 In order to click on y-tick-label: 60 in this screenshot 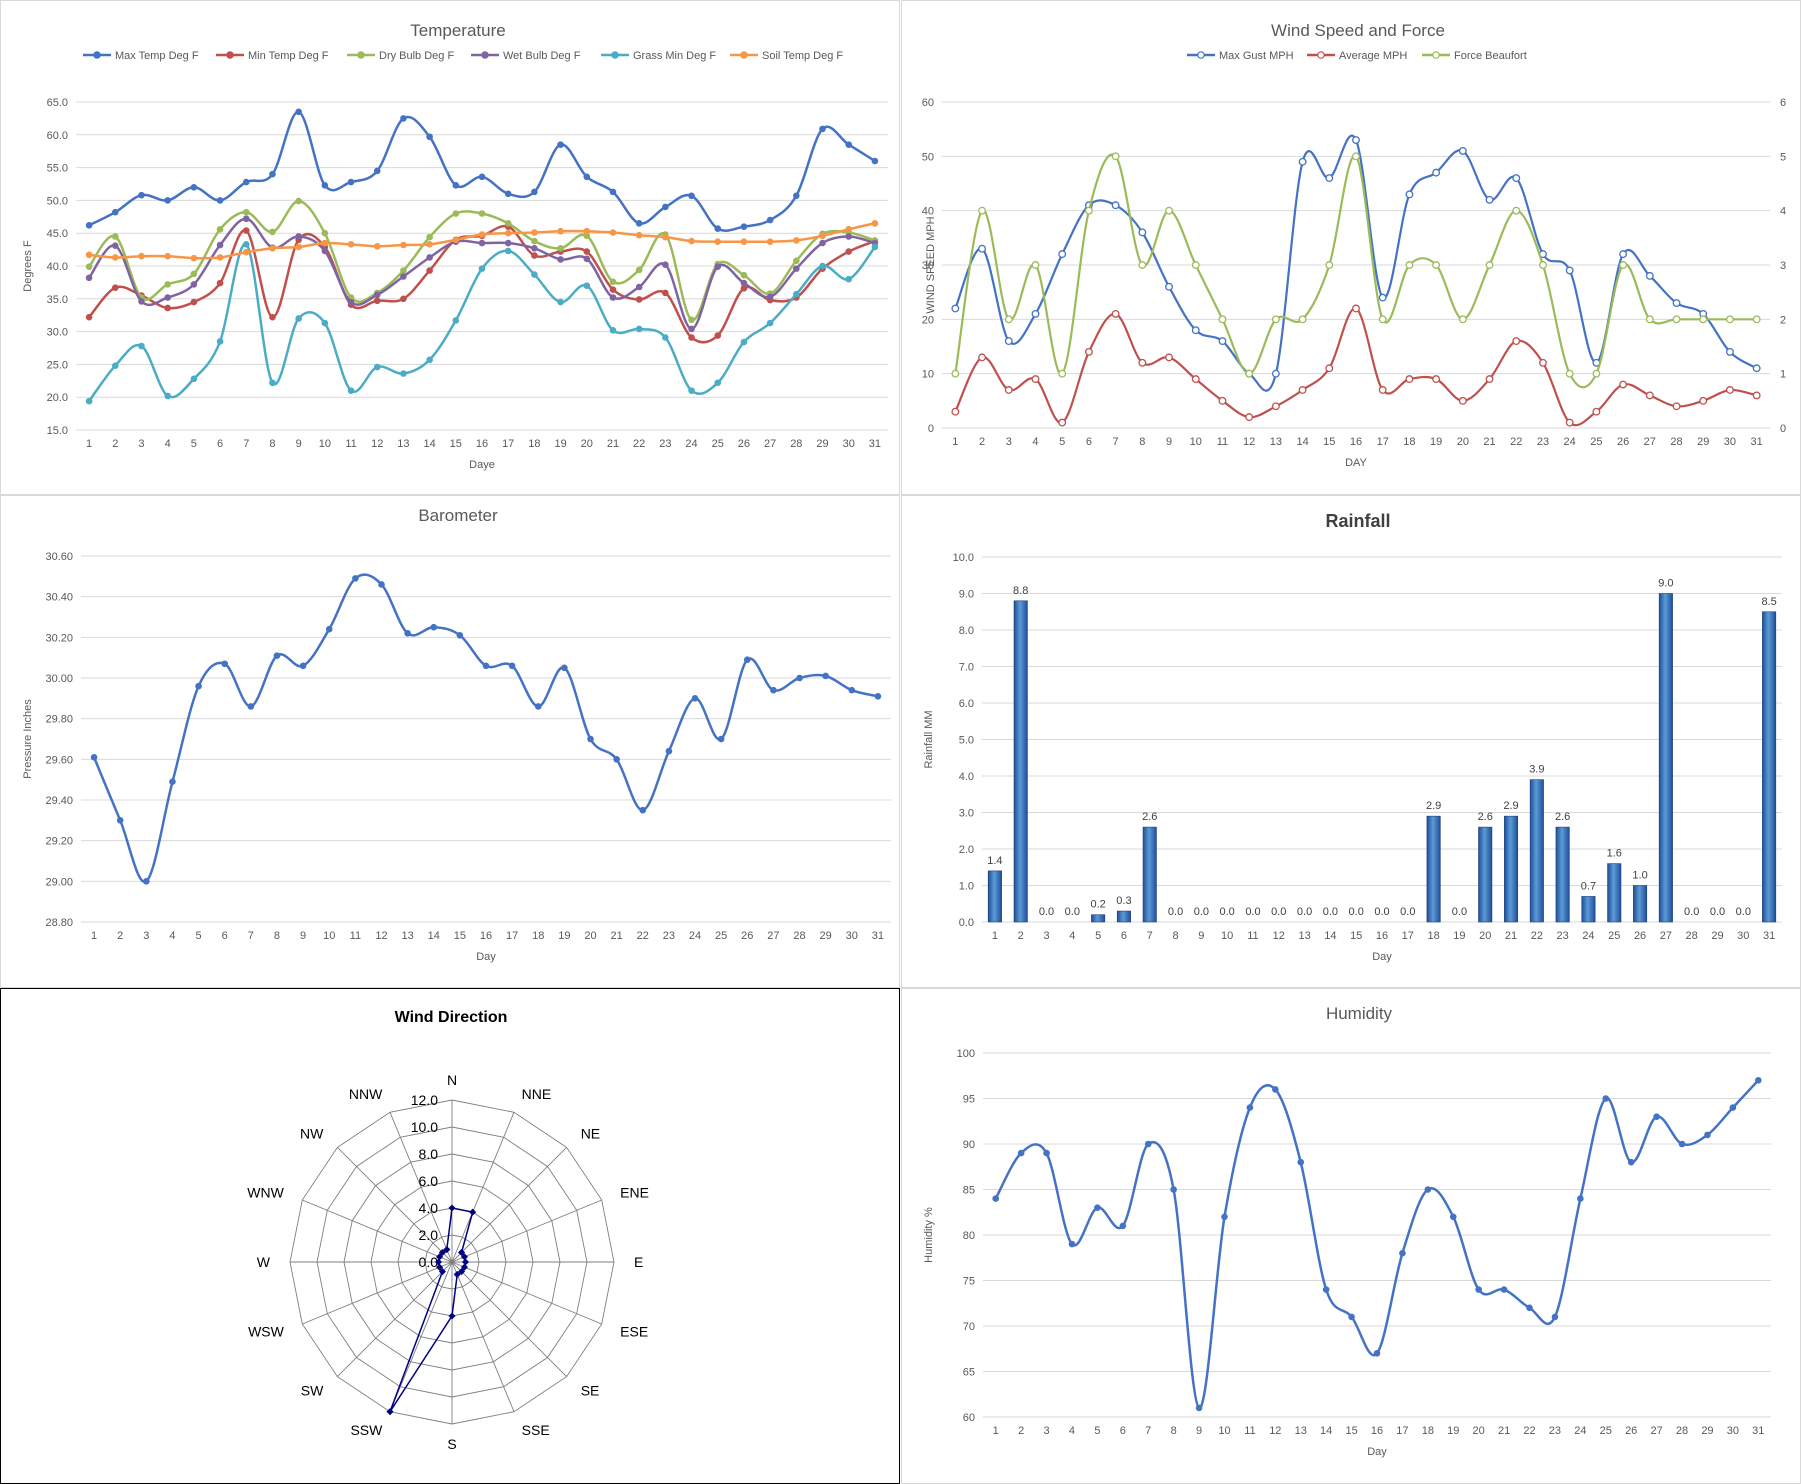, I will do `click(928, 103)`.